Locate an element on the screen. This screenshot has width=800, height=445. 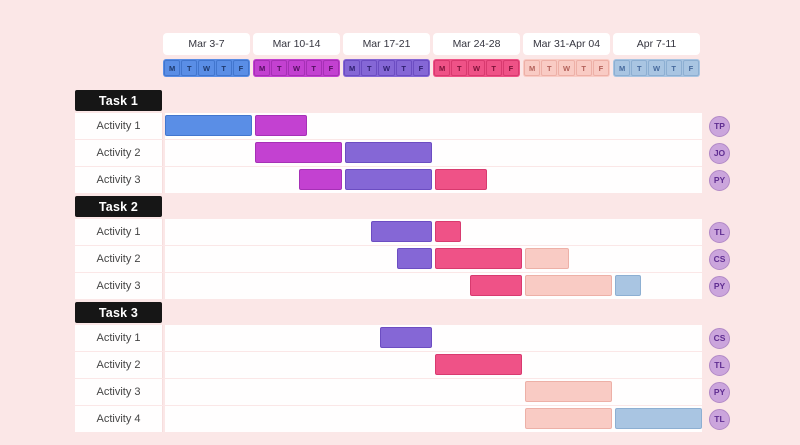
task-header: Task 2 is located at coordinates (118, 206).